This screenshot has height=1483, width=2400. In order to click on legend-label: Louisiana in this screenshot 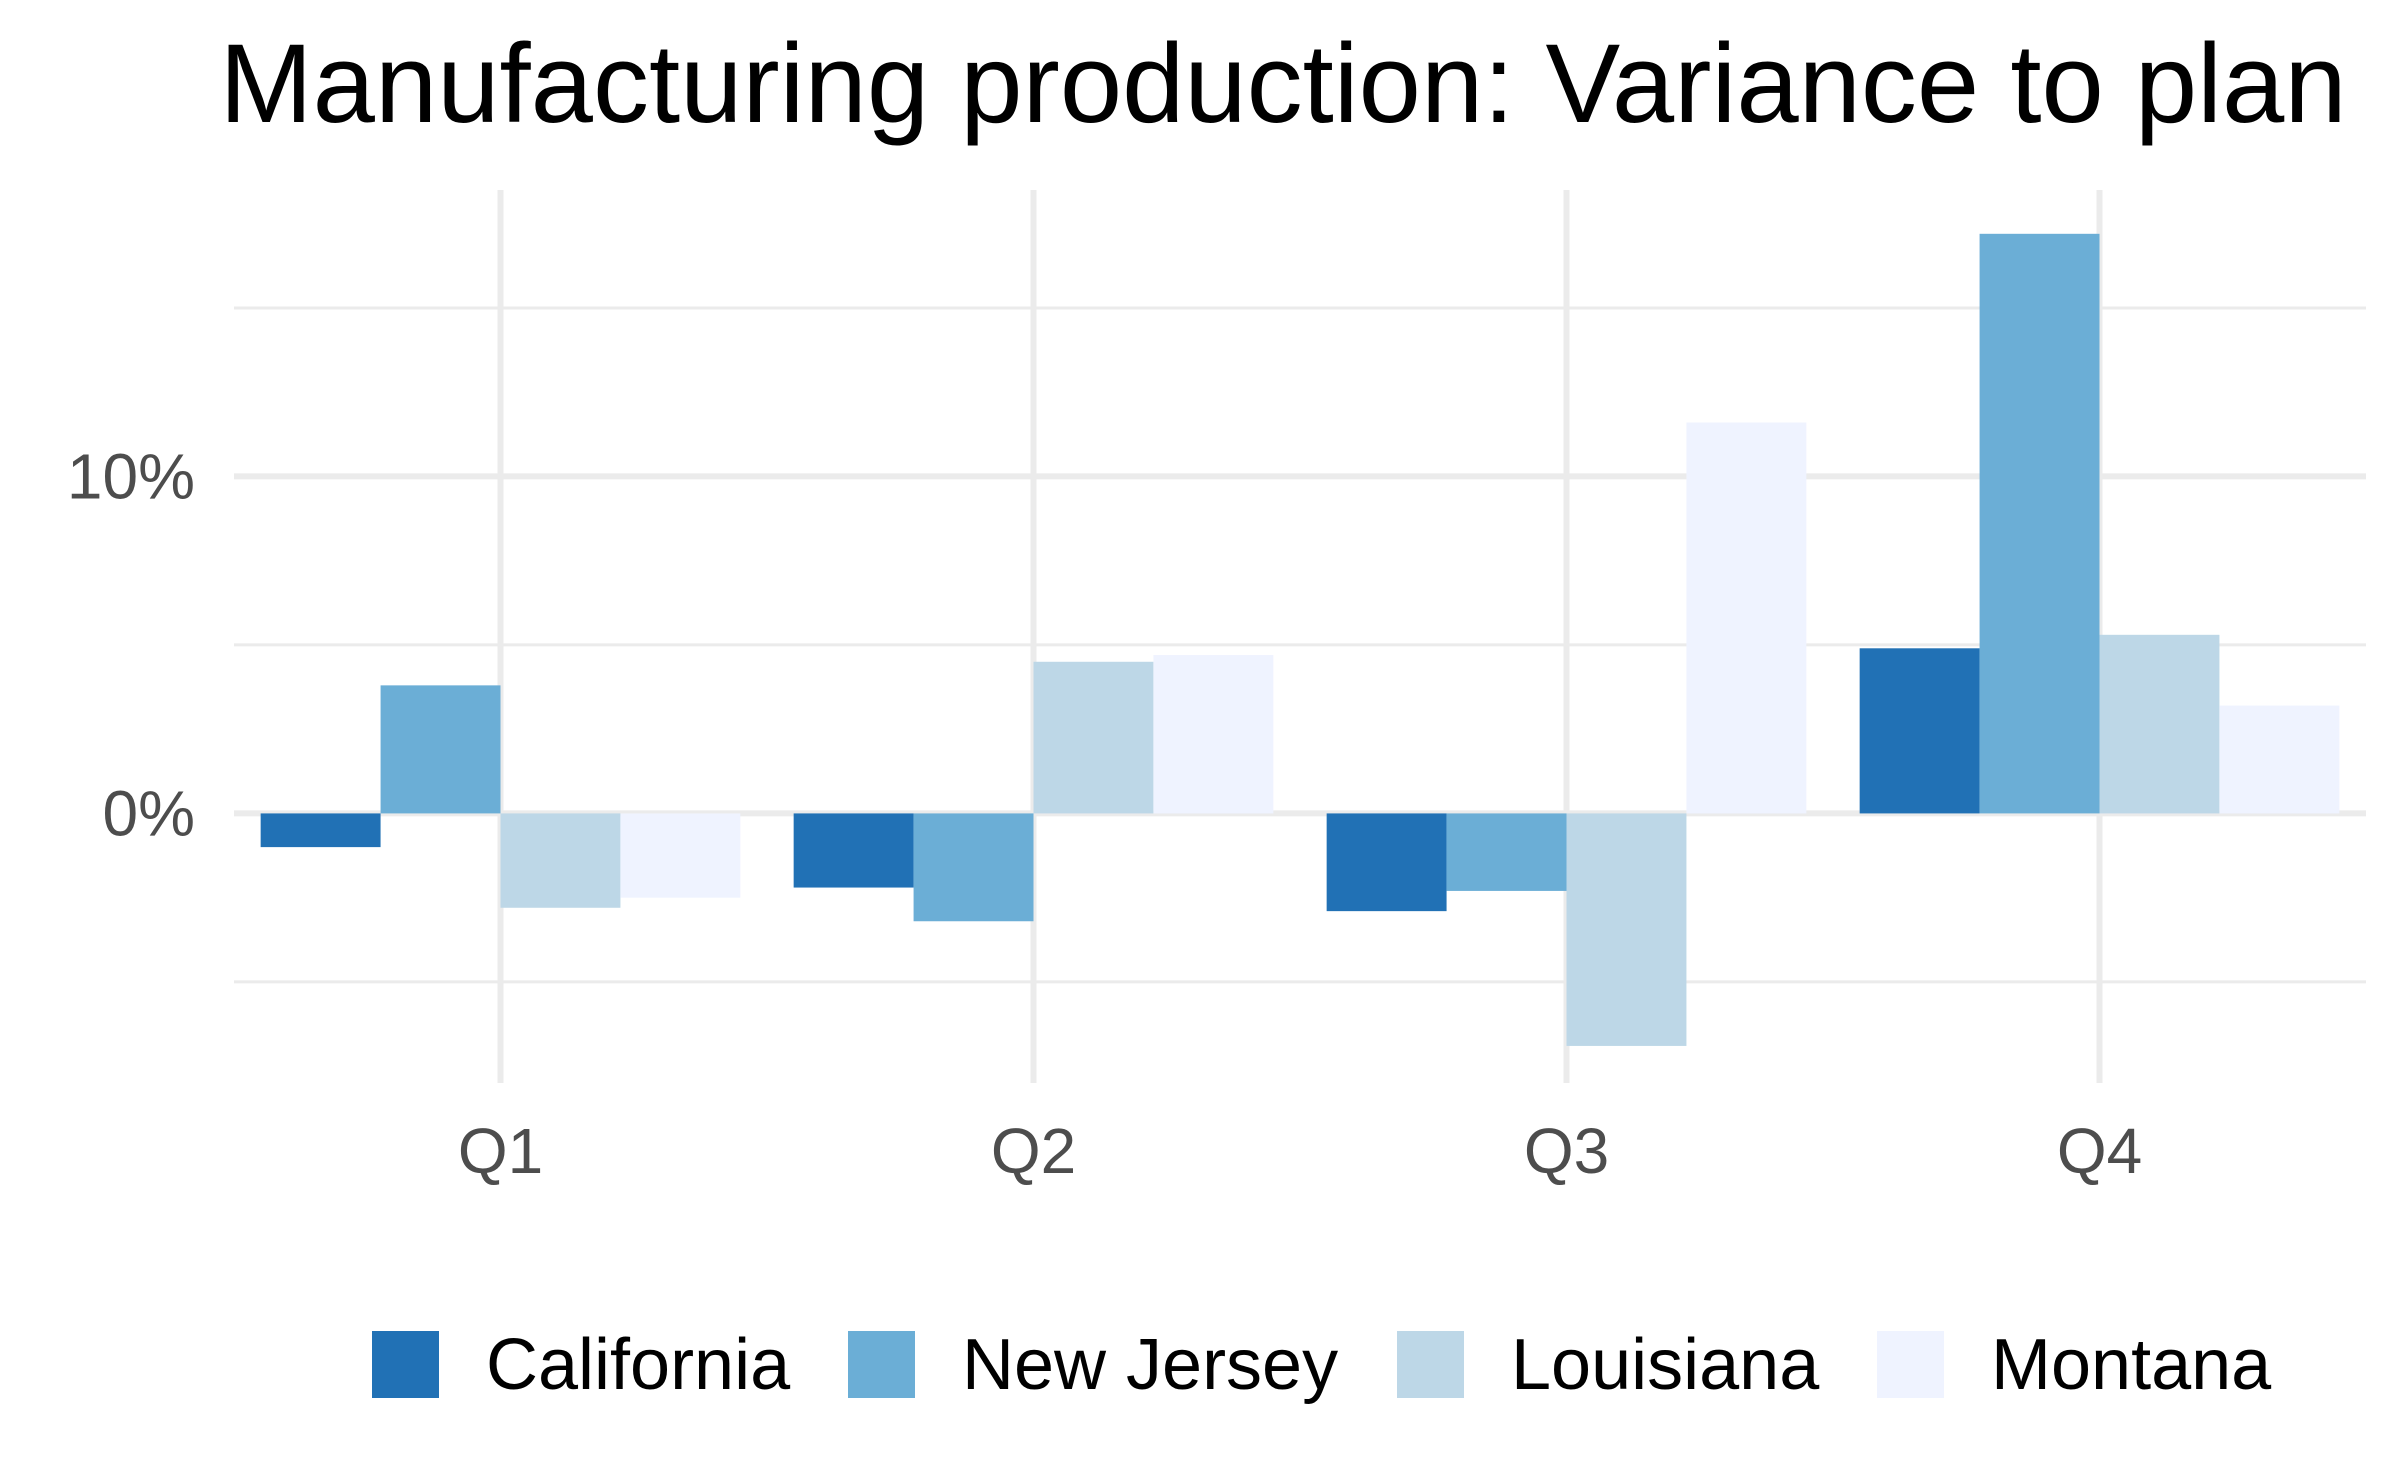, I will do `click(1665, 1365)`.